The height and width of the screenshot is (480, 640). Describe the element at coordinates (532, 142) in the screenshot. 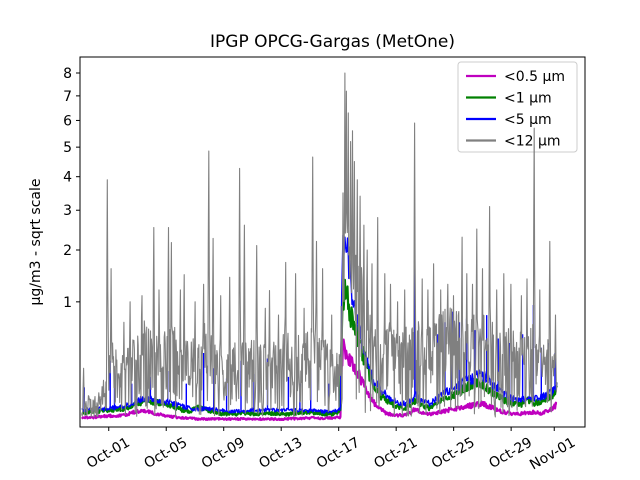

I see `legend-label: <12 µm` at that location.